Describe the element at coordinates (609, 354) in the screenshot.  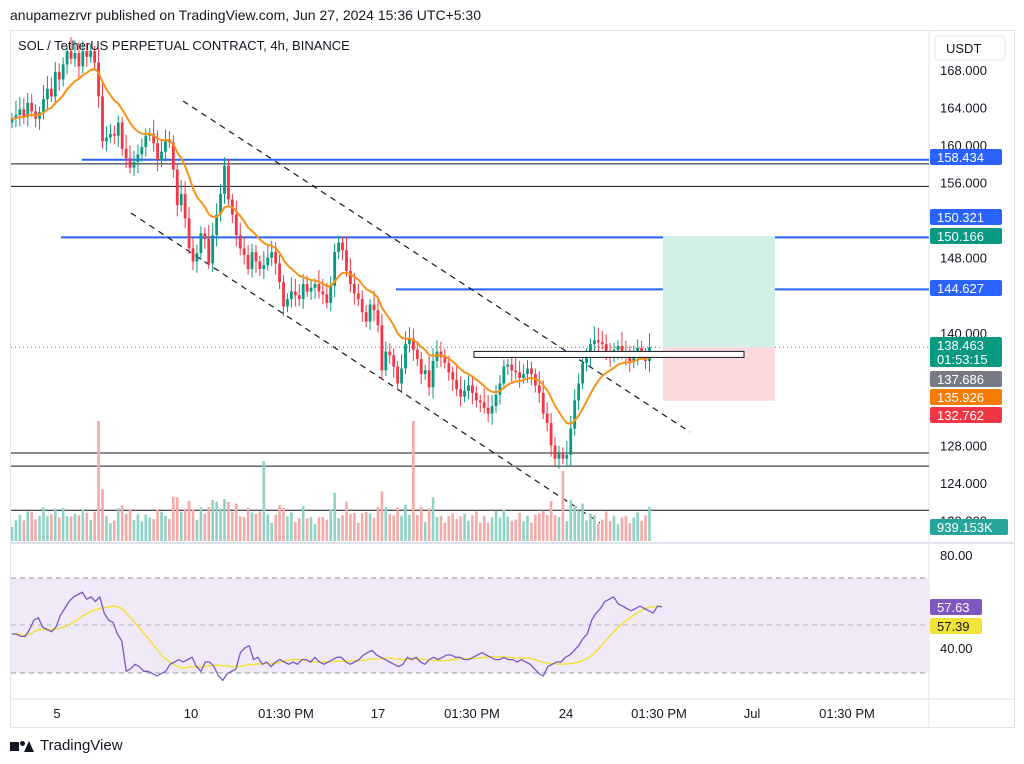
I see `order-block` at that location.